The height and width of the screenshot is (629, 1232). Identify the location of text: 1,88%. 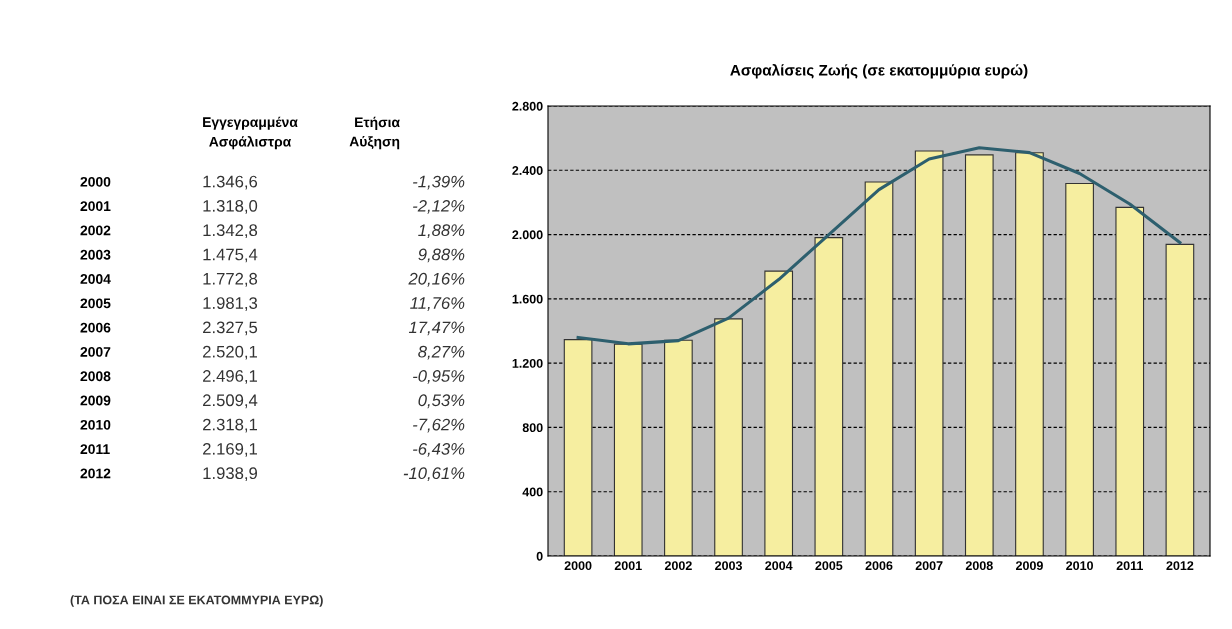
(441, 231).